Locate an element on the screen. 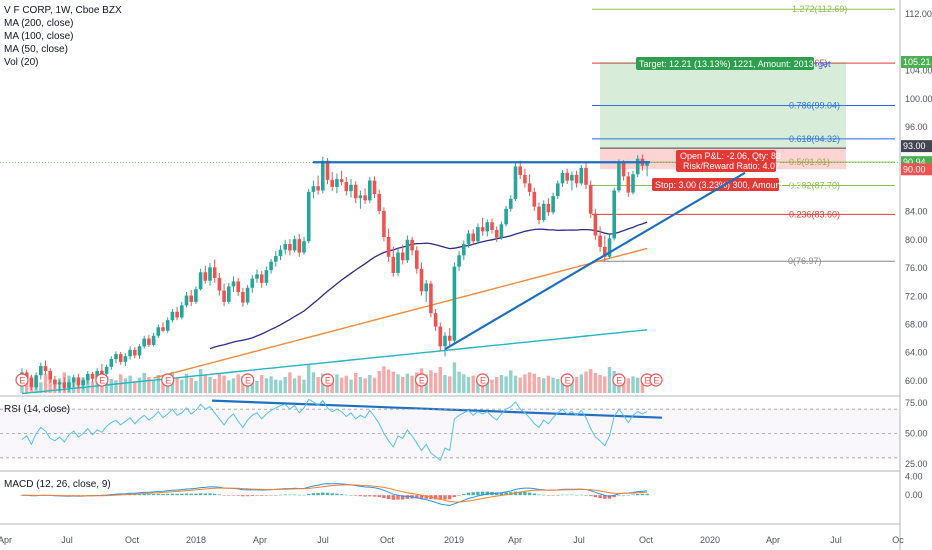 The width and height of the screenshot is (932, 550). legend-ma200: MA (200, close) is located at coordinates (39, 23).